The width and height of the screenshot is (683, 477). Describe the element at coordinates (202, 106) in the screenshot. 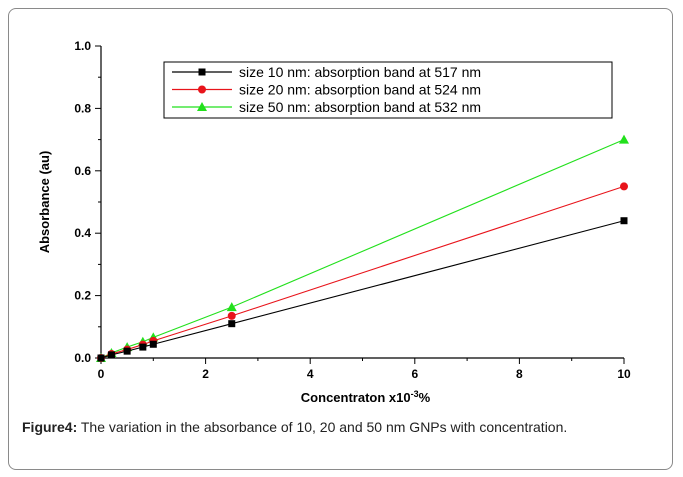

I see `legend-marker-triangle` at that location.